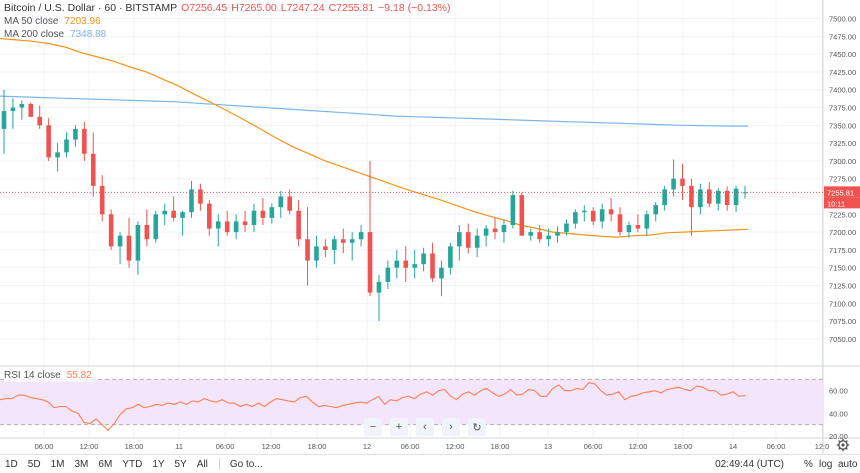  What do you see at coordinates (842, 303) in the screenshot?
I see `price-tick-label: 7100.00` at bounding box center [842, 303].